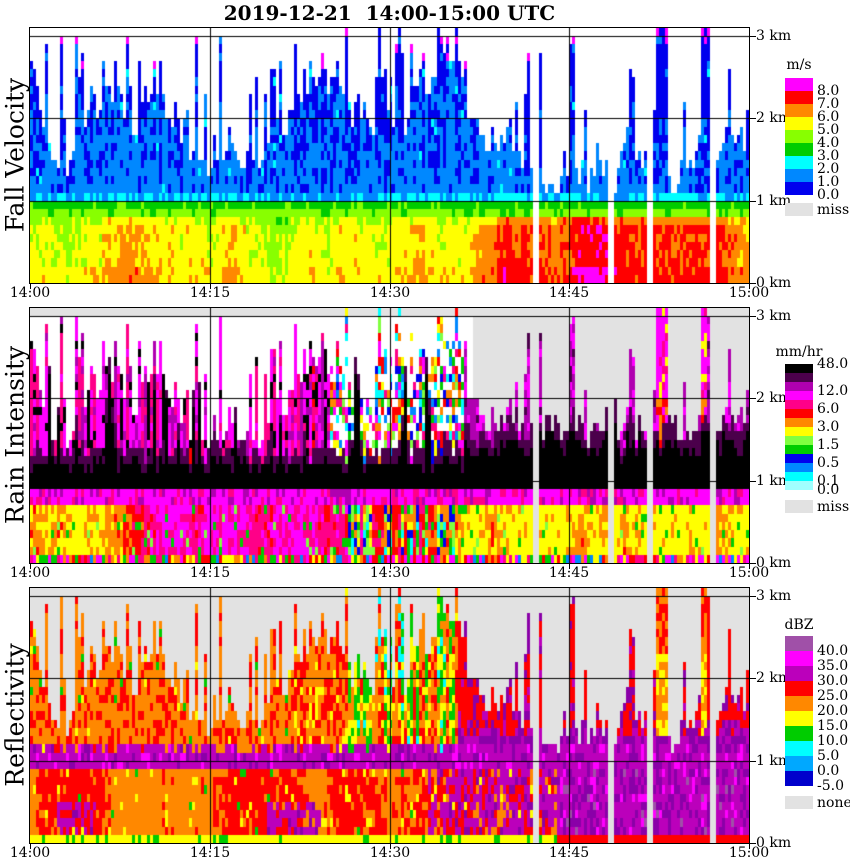 This screenshot has height=868, width=850. Describe the element at coordinates (833, 741) in the screenshot. I see `colorbar-tick-label: 10.0` at that location.